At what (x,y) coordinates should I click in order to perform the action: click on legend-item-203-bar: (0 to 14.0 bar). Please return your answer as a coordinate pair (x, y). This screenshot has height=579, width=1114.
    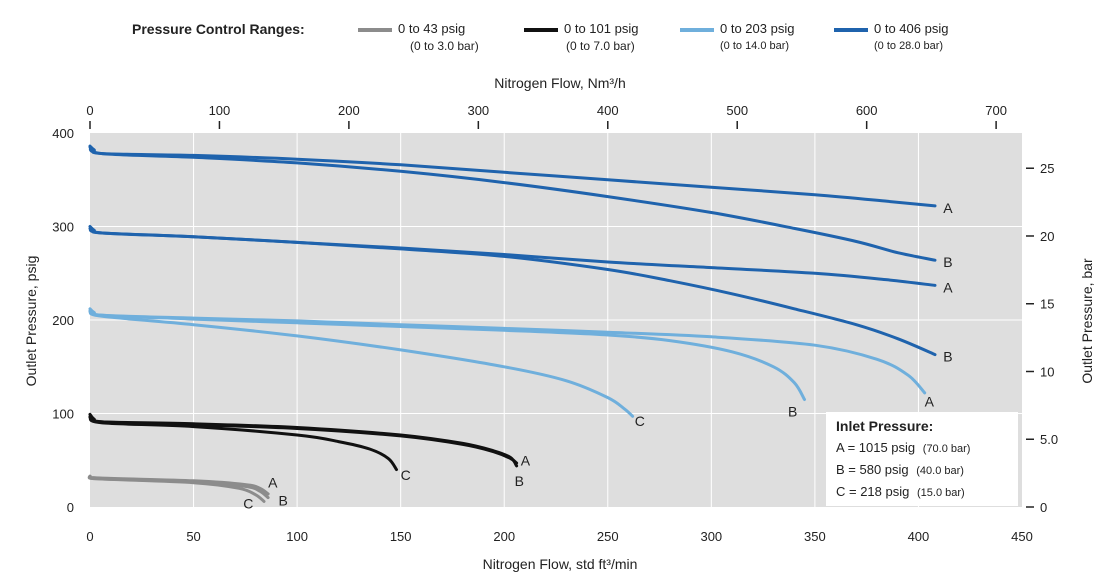
    Looking at the image, I should click on (754, 46).